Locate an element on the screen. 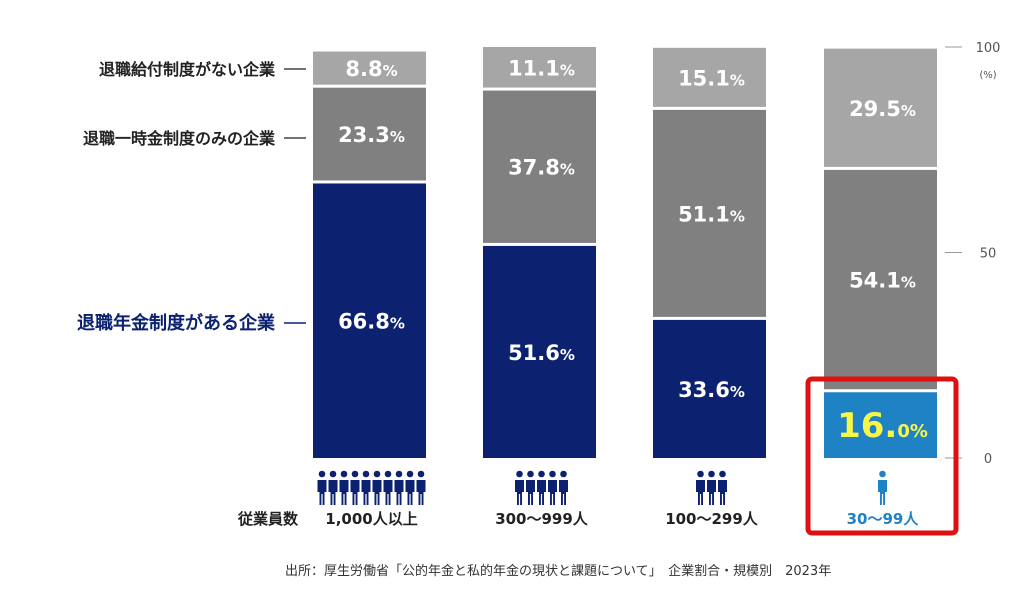 Image resolution: width=1032 pixels, height=599 pixels. data-label: 37.8% is located at coordinates (541, 168).